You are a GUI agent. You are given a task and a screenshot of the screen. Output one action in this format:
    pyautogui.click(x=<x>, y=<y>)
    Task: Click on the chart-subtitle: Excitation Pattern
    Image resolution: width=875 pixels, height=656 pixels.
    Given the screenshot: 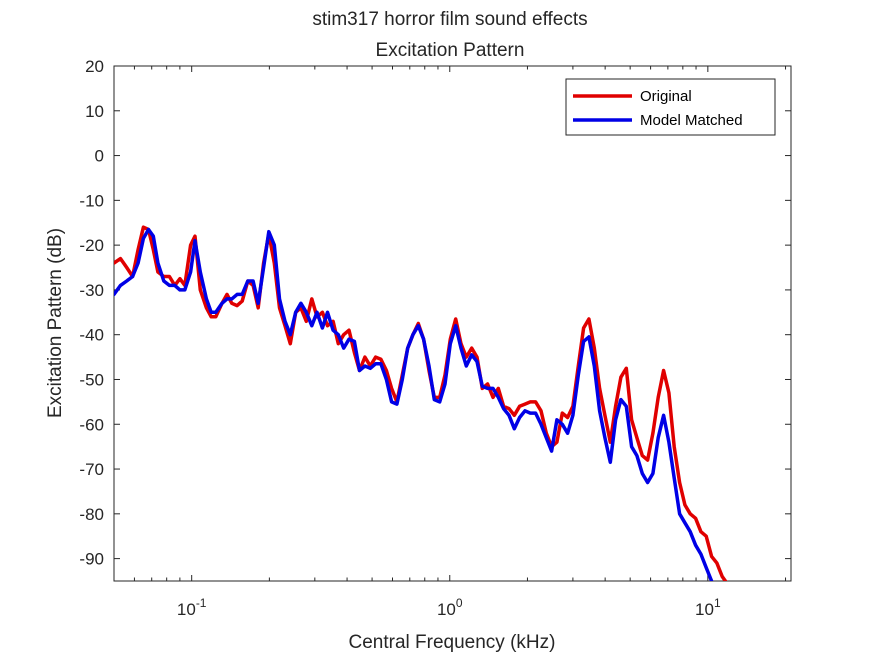 What is the action you would take?
    pyautogui.click(x=450, y=50)
    